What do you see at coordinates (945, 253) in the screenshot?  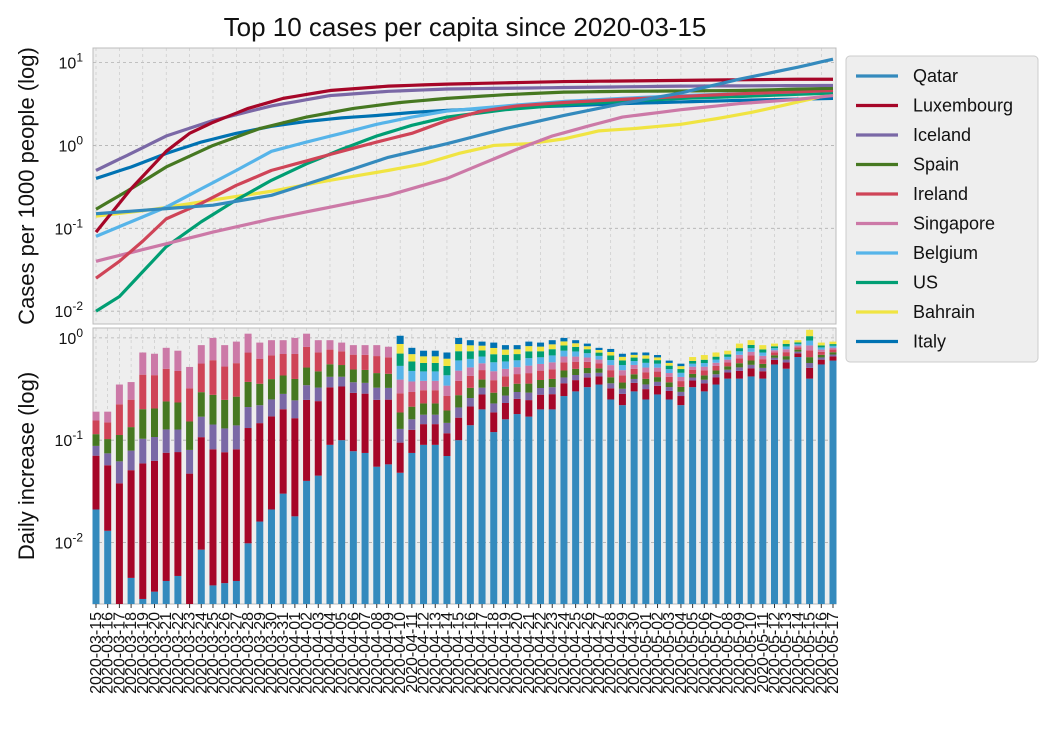 I see `legend-label-belgium: Belgium` at bounding box center [945, 253].